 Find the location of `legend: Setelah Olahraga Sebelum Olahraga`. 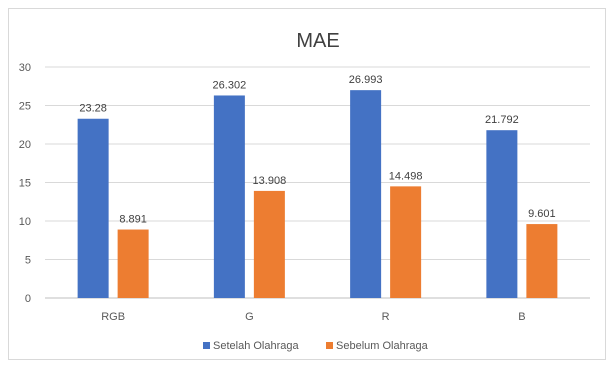

legend: Setelah Olahraga Sebelum Olahraga is located at coordinates (316, 346).